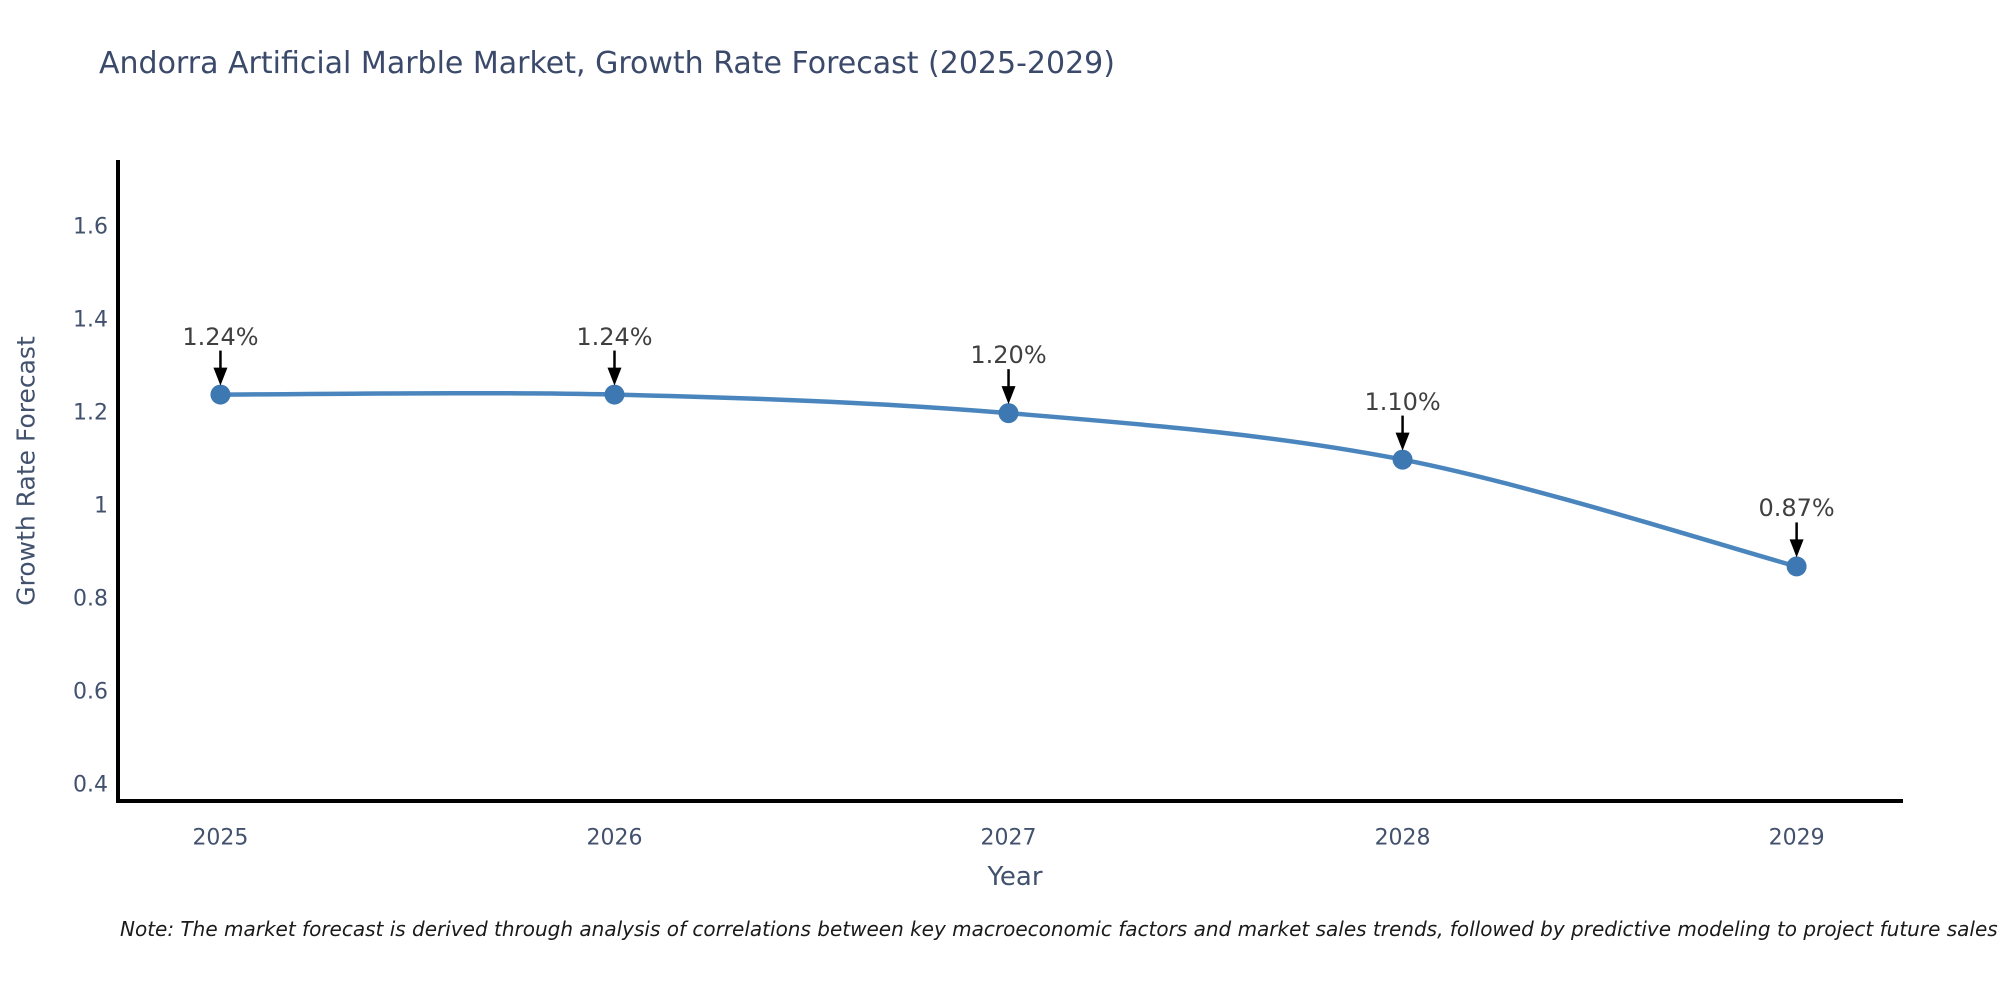  What do you see at coordinates (220, 838) in the screenshot?
I see `x-tick-label: 2025` at bounding box center [220, 838].